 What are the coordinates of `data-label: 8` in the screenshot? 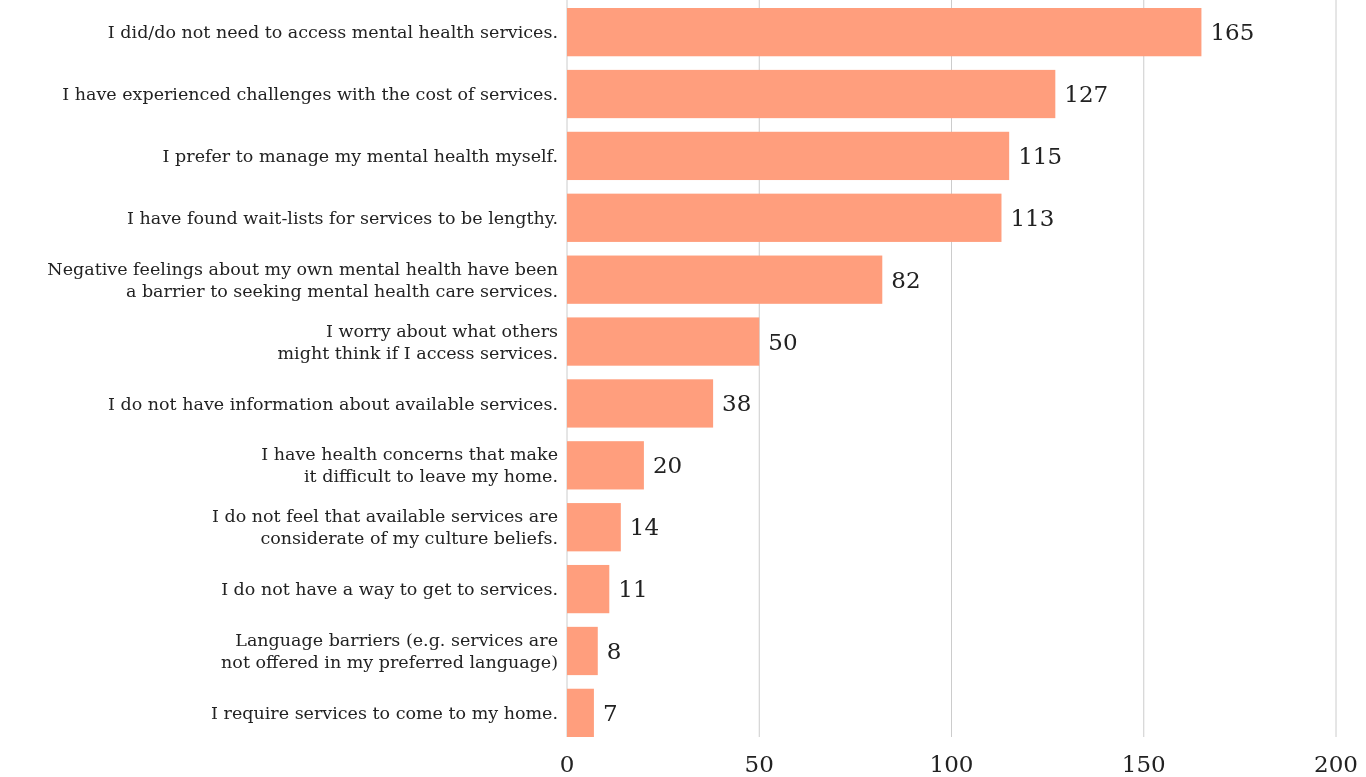 It's located at (614, 651).